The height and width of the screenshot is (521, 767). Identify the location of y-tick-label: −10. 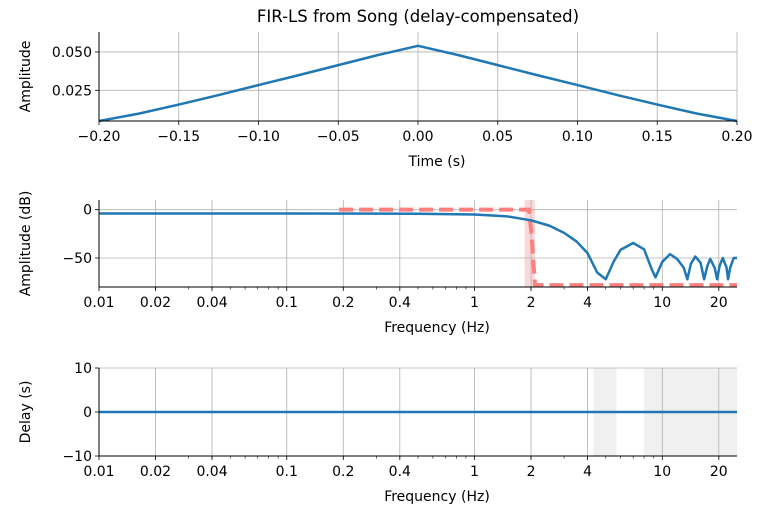
(77, 457).